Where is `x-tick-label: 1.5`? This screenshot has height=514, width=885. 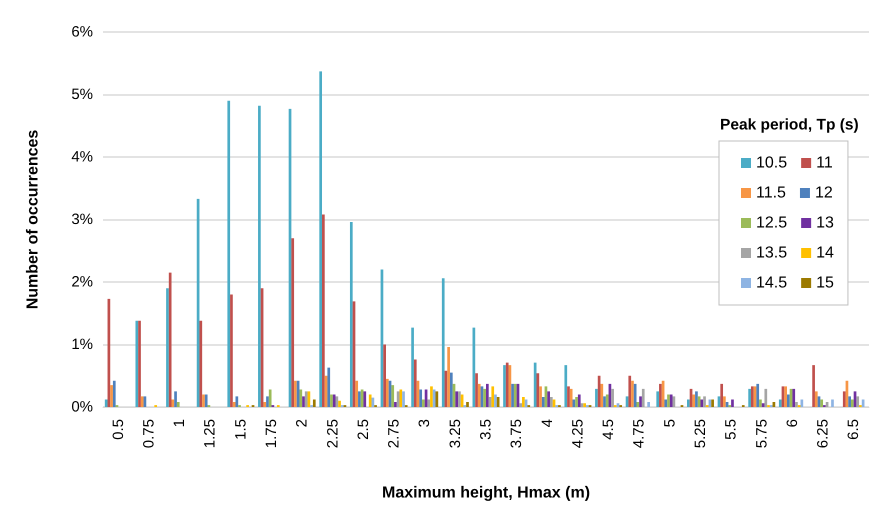
x-tick-label: 1.5 is located at coordinates (241, 429).